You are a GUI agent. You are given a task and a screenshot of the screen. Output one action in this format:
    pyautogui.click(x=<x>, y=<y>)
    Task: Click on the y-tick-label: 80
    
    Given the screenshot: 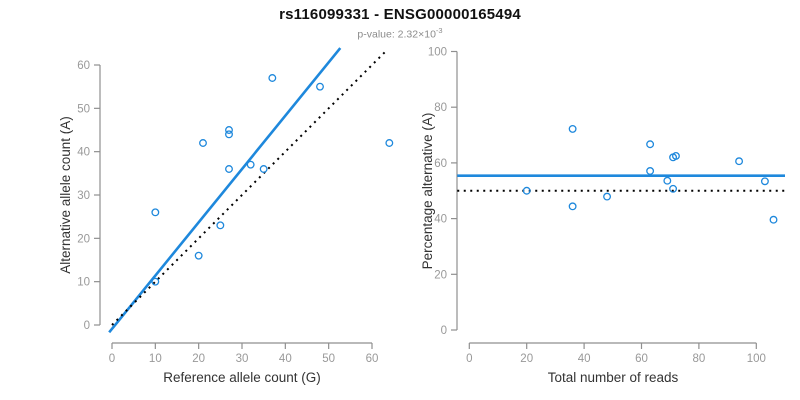 What is the action you would take?
    pyautogui.click(x=440, y=108)
    